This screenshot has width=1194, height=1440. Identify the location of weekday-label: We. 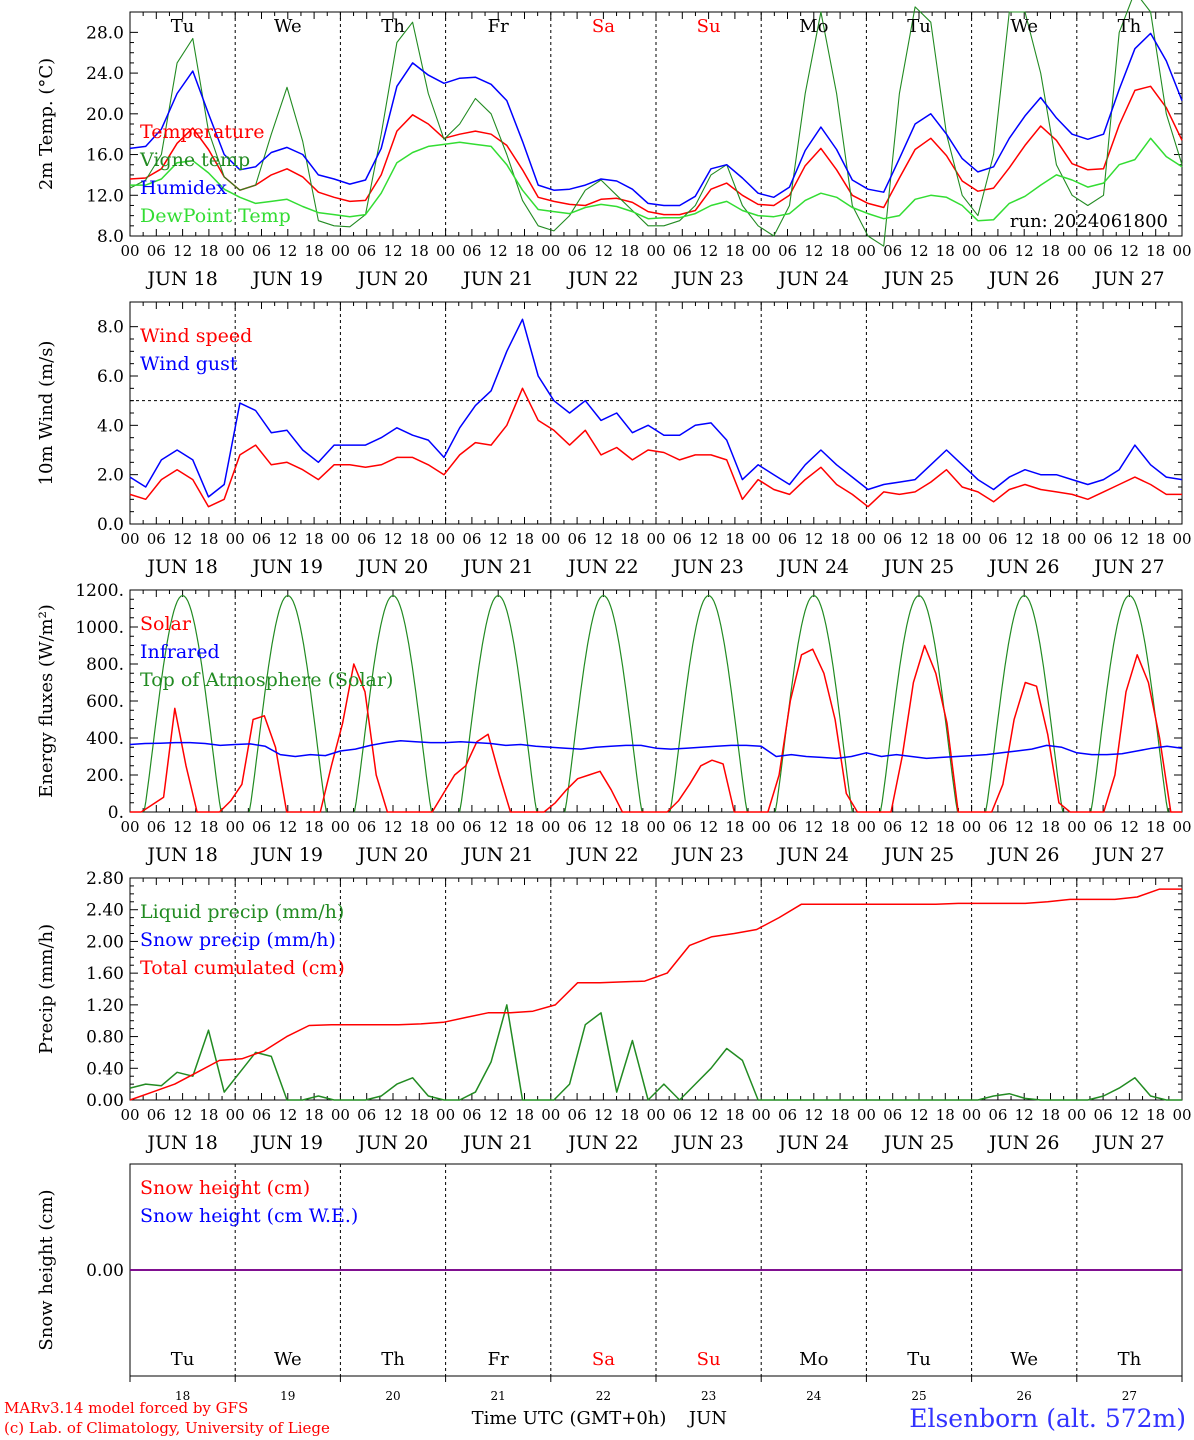
(288, 26).